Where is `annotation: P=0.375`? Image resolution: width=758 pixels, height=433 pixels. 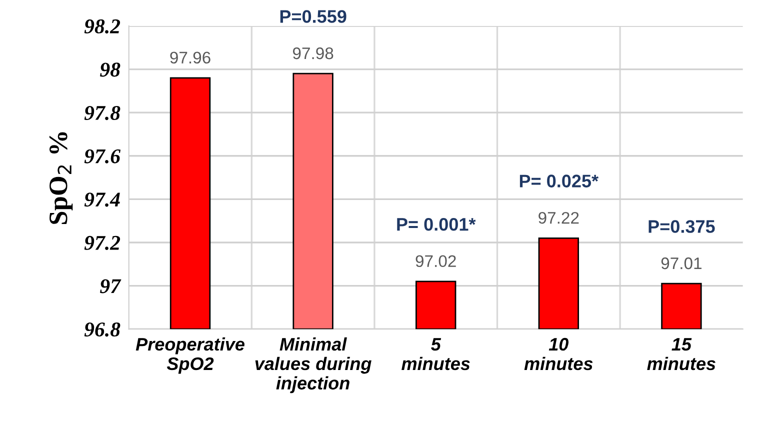
annotation: P=0.375 is located at coordinates (681, 226).